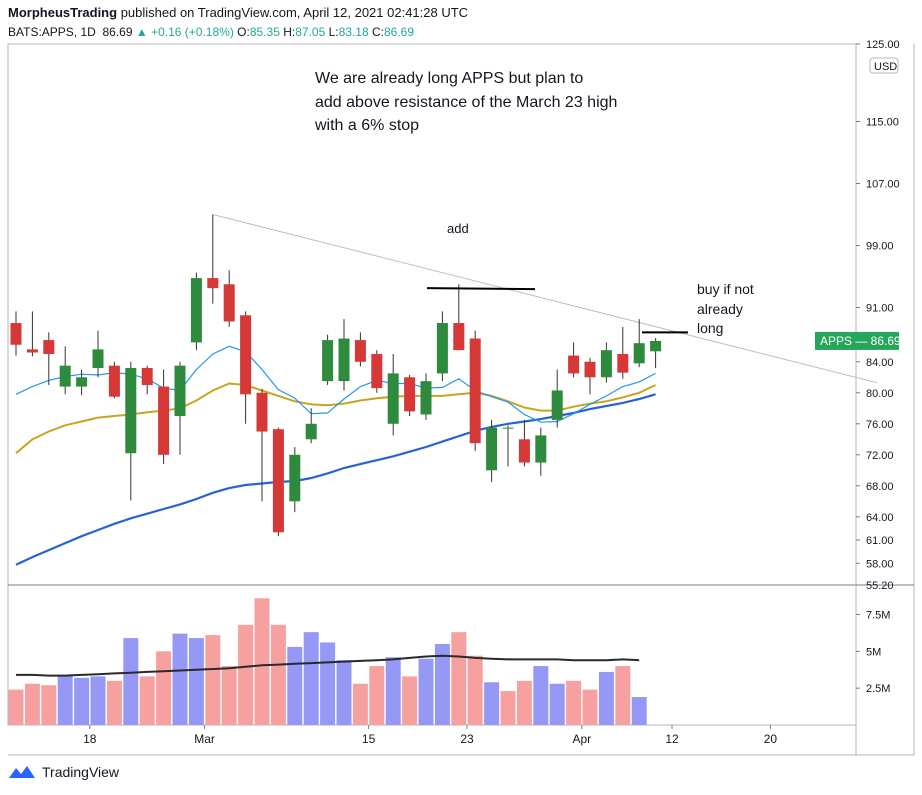 Image resolution: width=922 pixels, height=795 pixels. Describe the element at coordinates (771, 739) in the screenshot. I see `time-tick-label: 20` at that location.